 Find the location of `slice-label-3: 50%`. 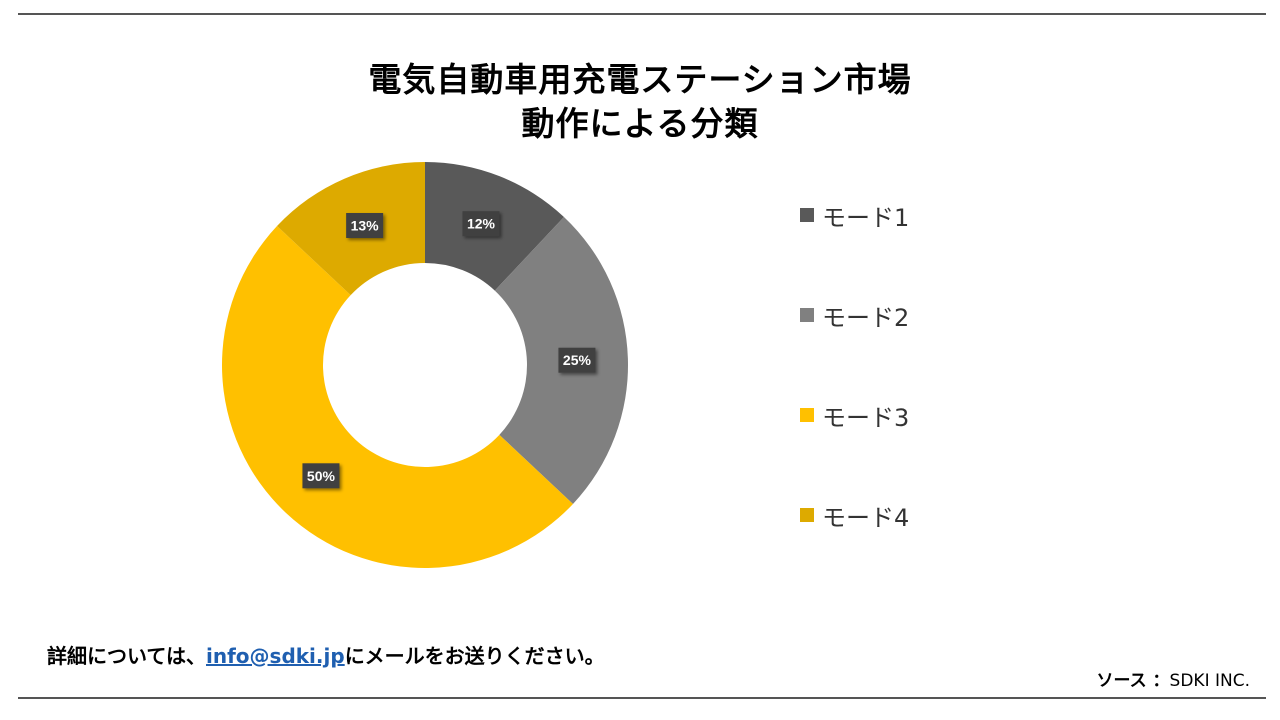

slice-label-3: 50% is located at coordinates (321, 476).